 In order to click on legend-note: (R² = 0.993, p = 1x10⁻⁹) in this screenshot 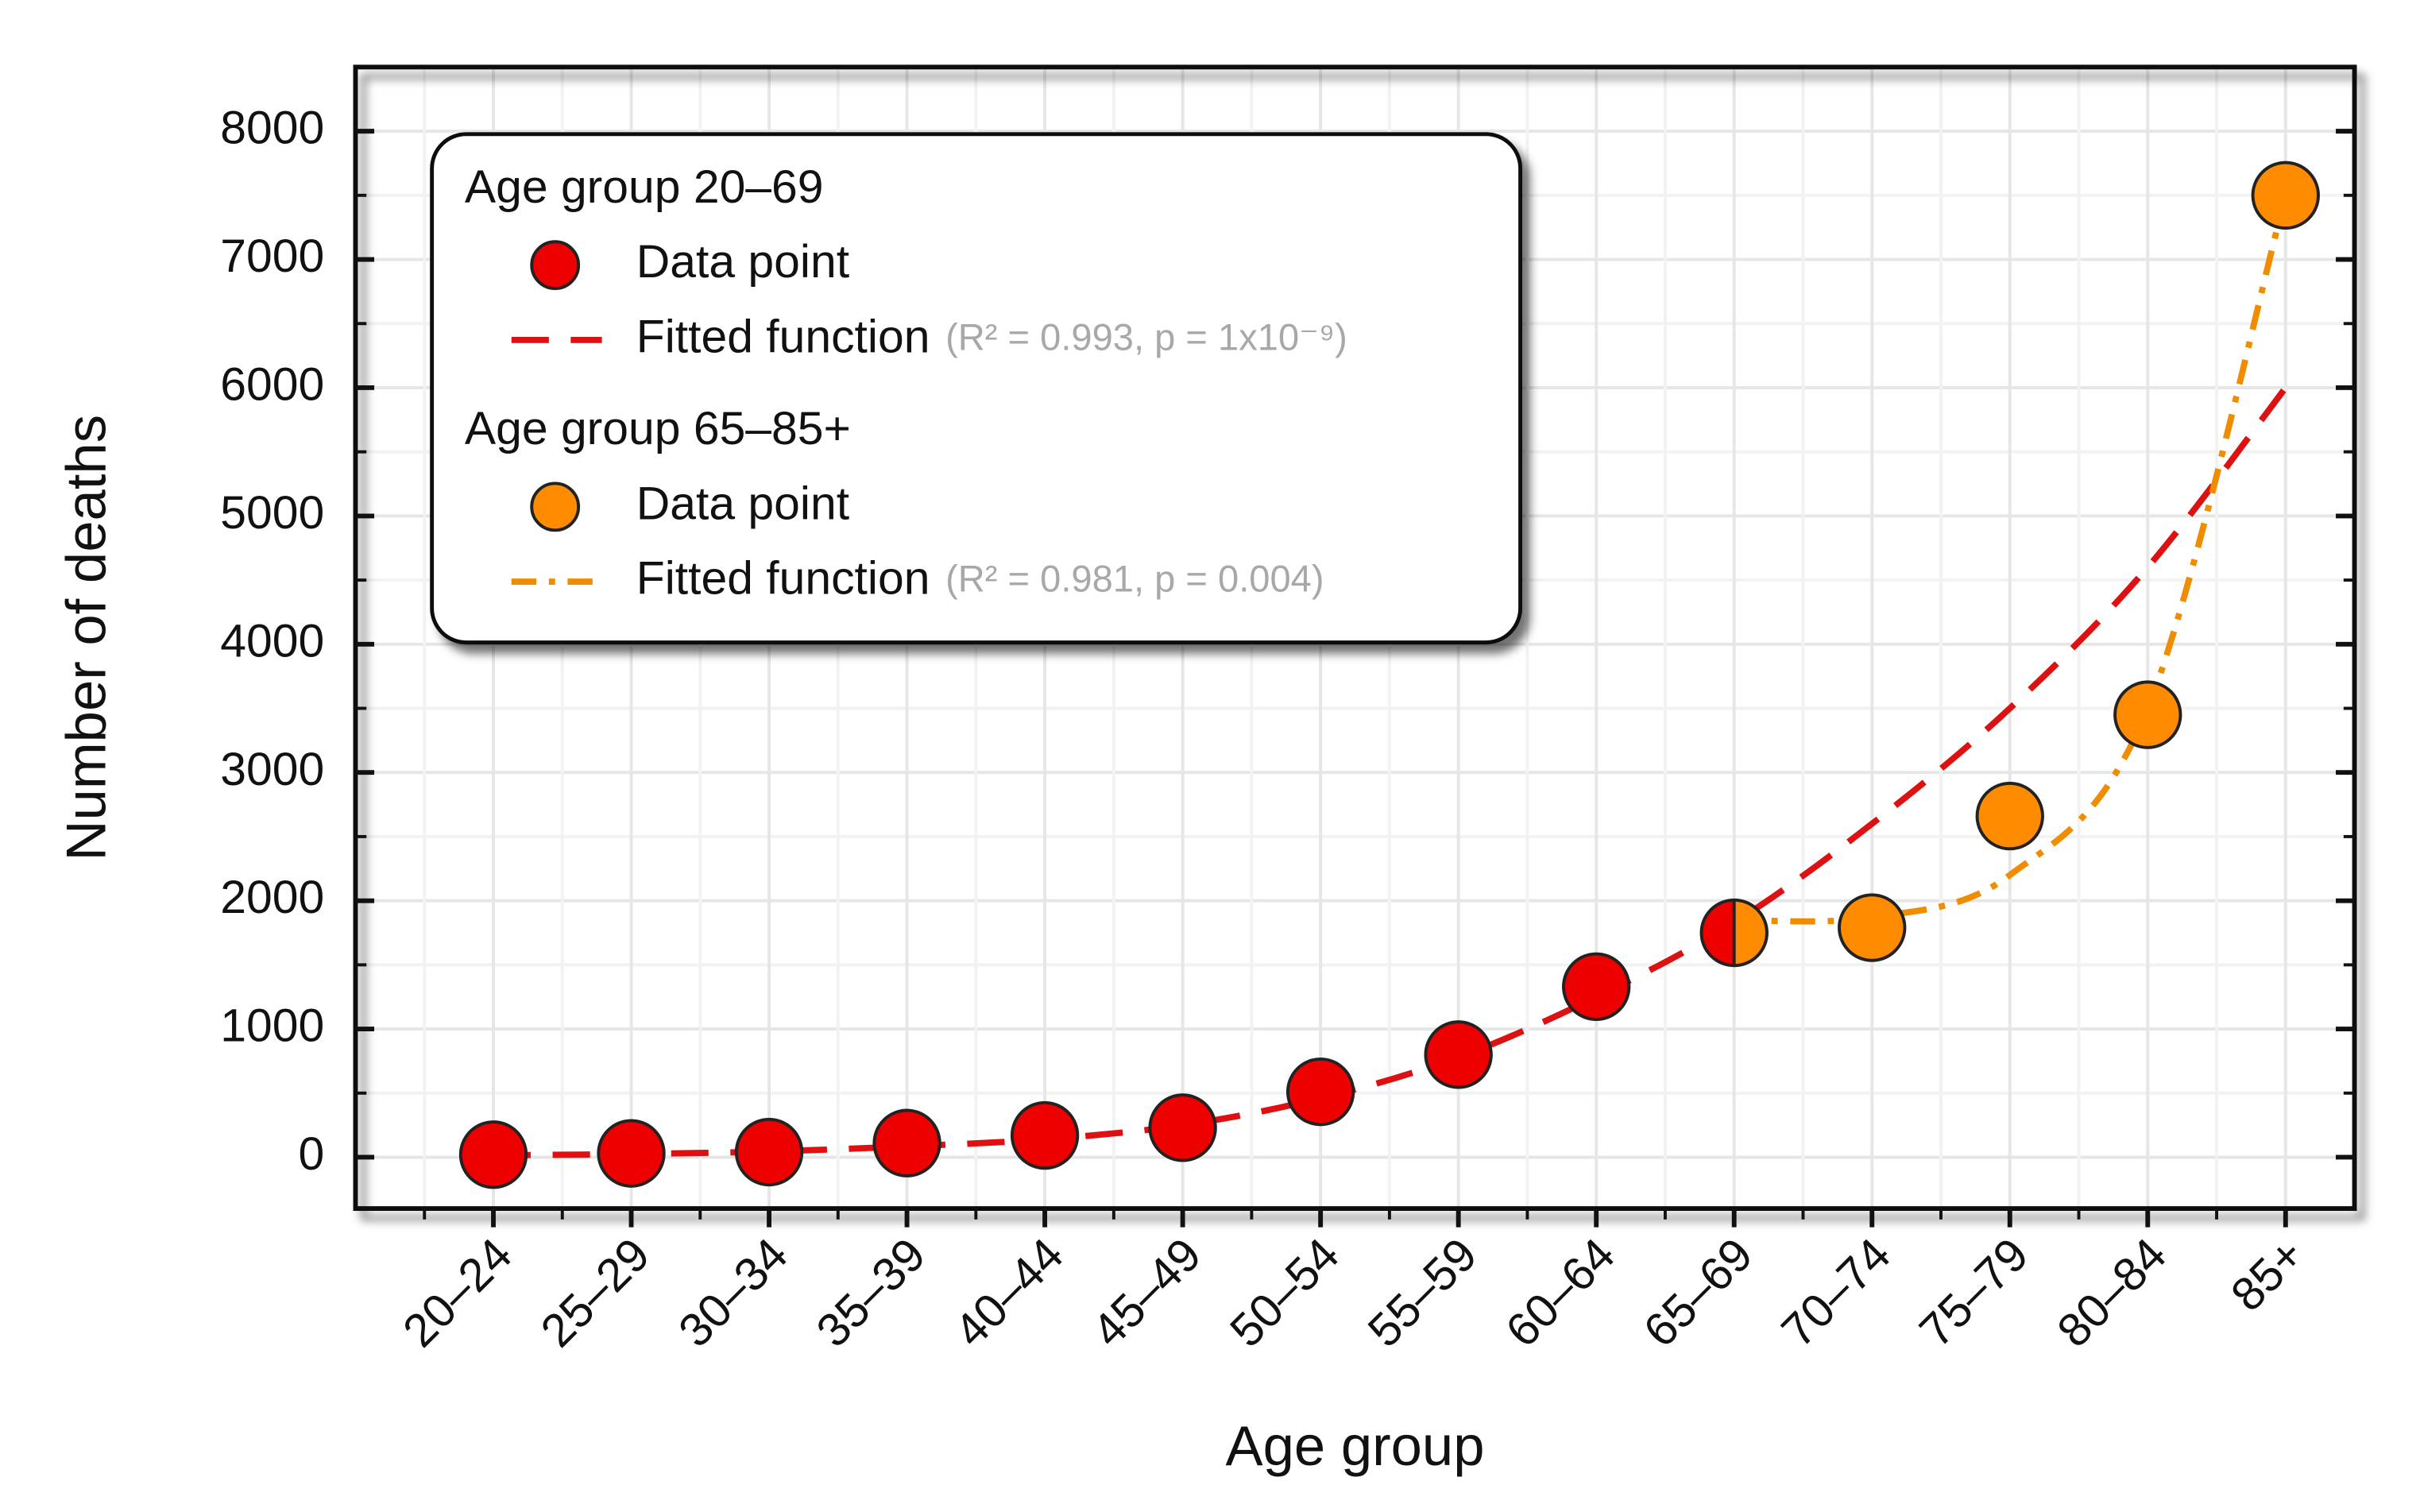, I will do `click(1146, 336)`.